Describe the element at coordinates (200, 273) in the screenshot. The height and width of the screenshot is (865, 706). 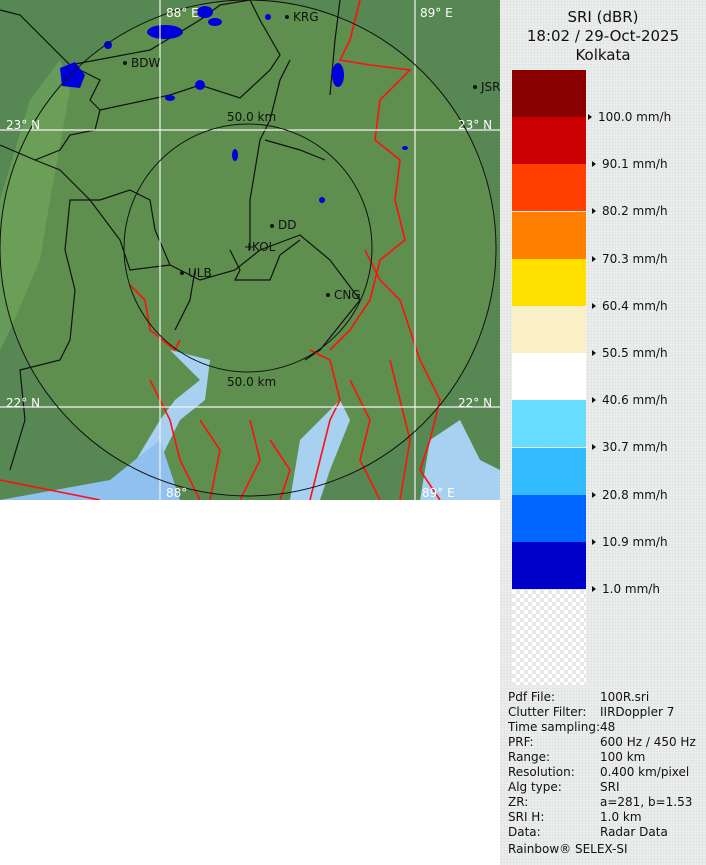
I see `city-label: ULB` at that location.